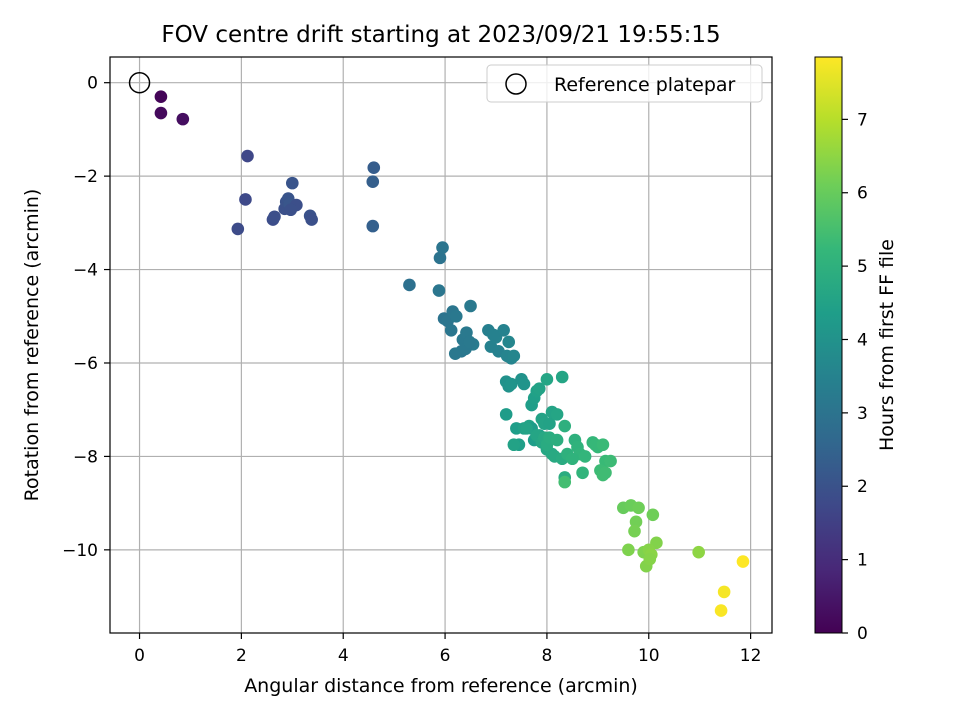  I want to click on x-tick-label: 6, so click(445, 656).